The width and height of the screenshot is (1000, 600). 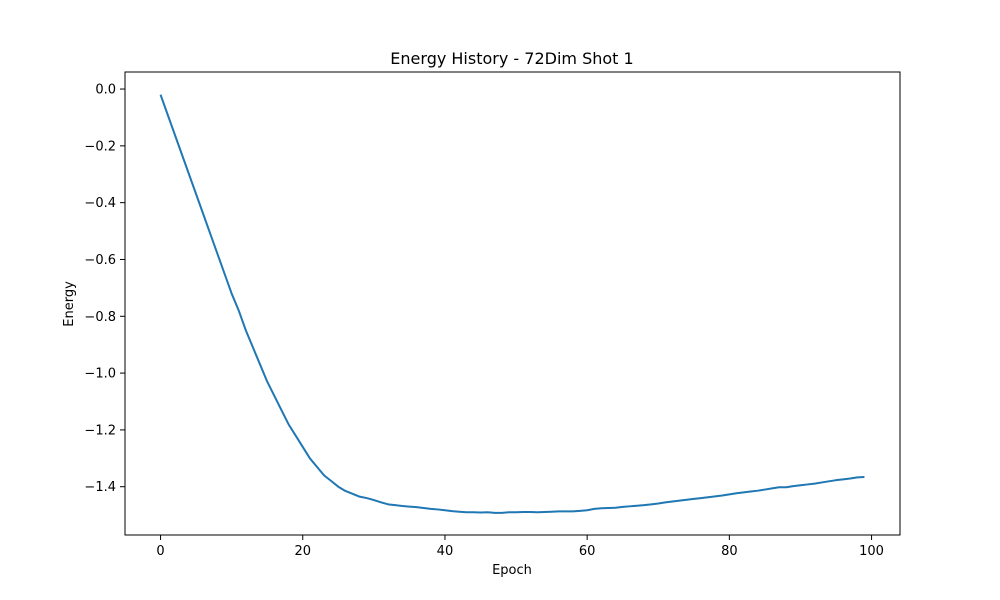 I want to click on y-tick-label: 0.0, so click(x=105, y=90).